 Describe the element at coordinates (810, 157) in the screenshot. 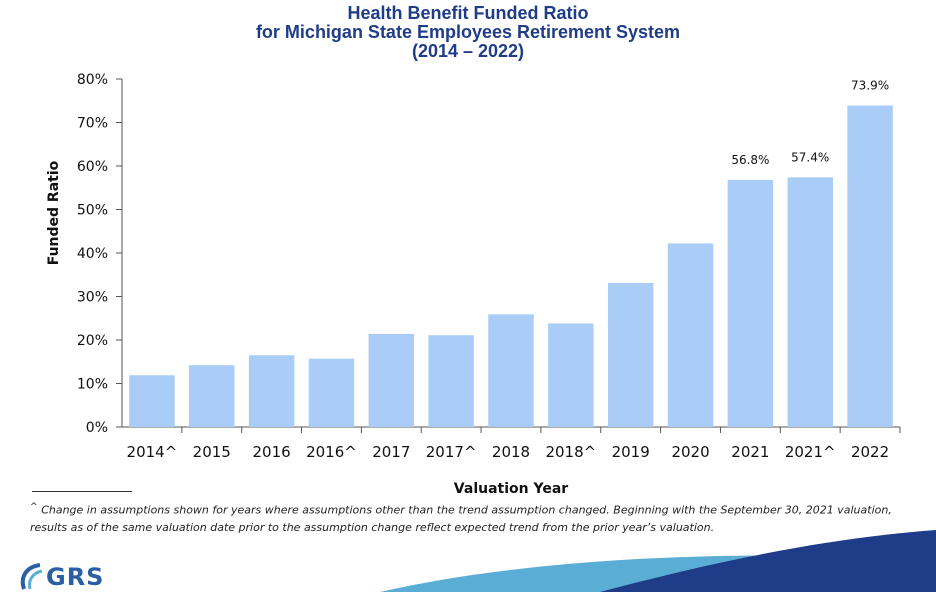

I see `data-label: 57.4%` at that location.